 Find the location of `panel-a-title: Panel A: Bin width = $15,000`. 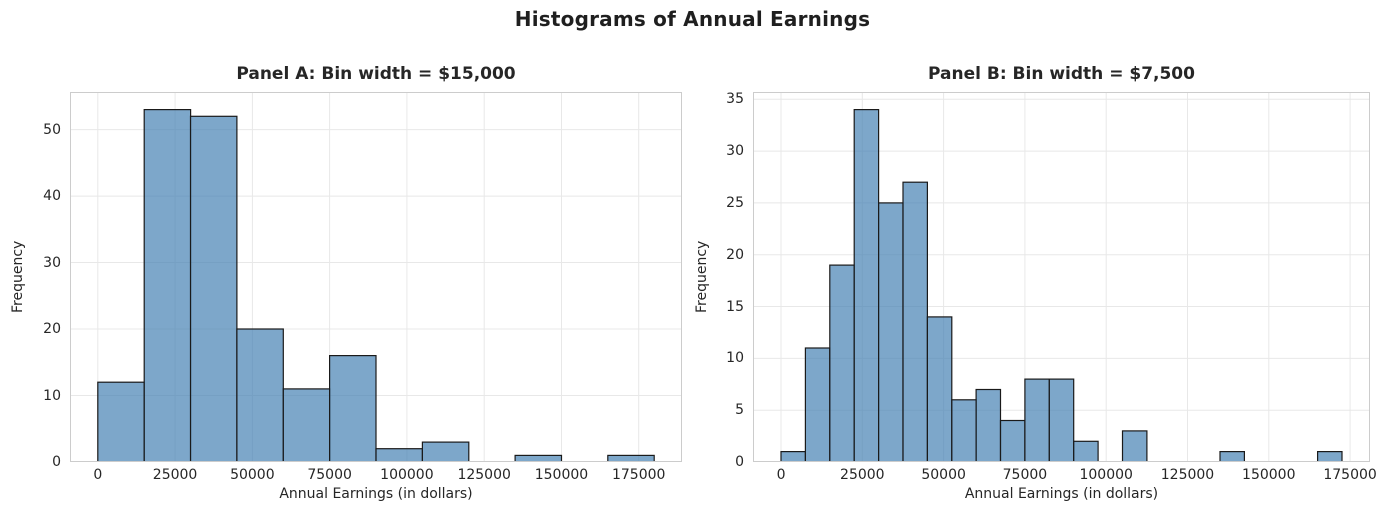

panel-a-title: Panel A: Bin width = $15,000 is located at coordinates (376, 74).